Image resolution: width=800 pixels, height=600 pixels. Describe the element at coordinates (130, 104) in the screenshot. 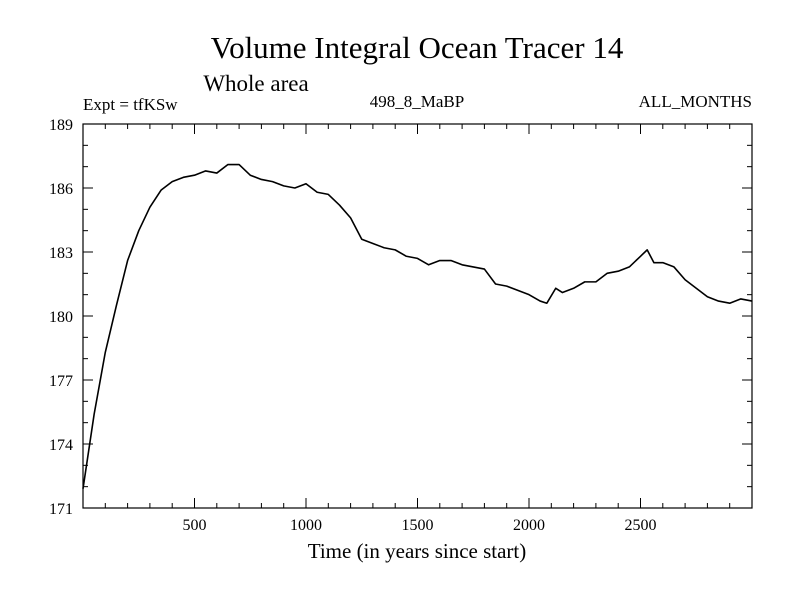

I see `experiment-label: Expt = tfKSw` at that location.